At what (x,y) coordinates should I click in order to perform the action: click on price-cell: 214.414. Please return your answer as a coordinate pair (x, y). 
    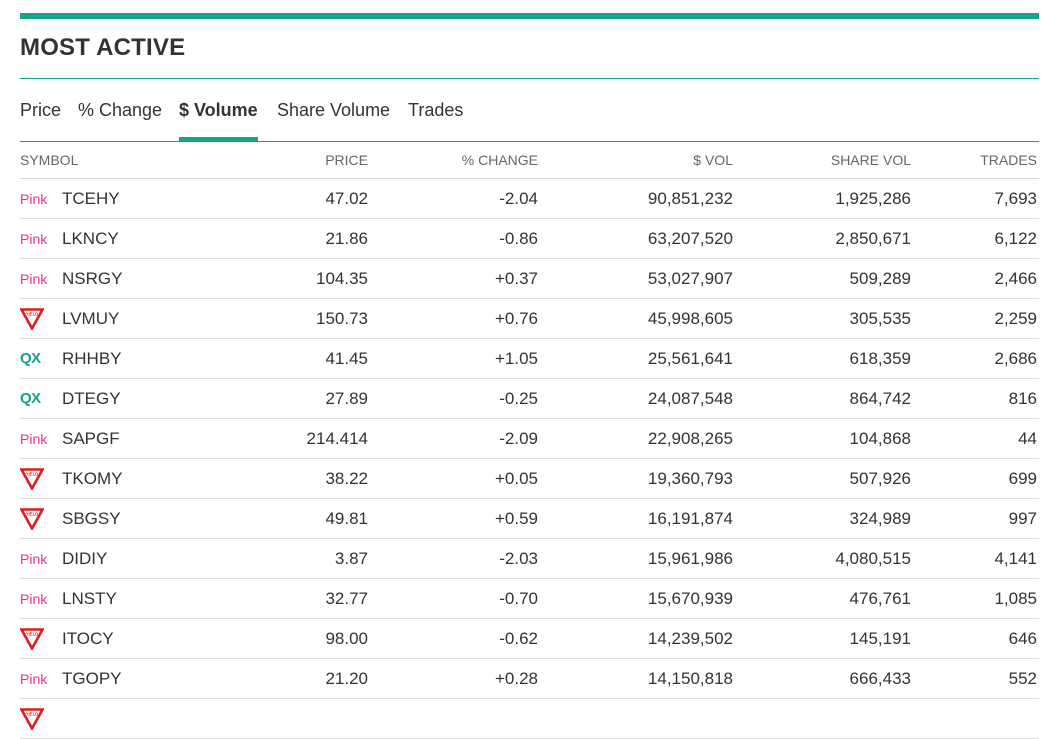
    Looking at the image, I should click on (270, 438).